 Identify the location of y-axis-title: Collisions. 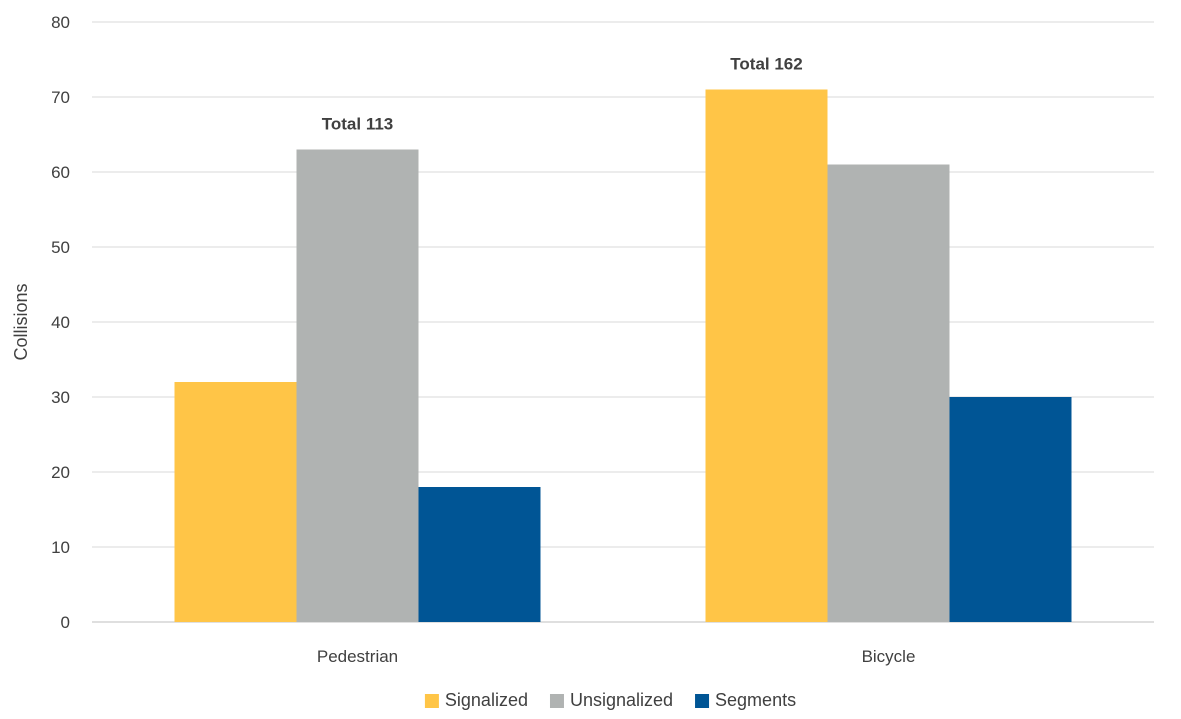
(21, 321).